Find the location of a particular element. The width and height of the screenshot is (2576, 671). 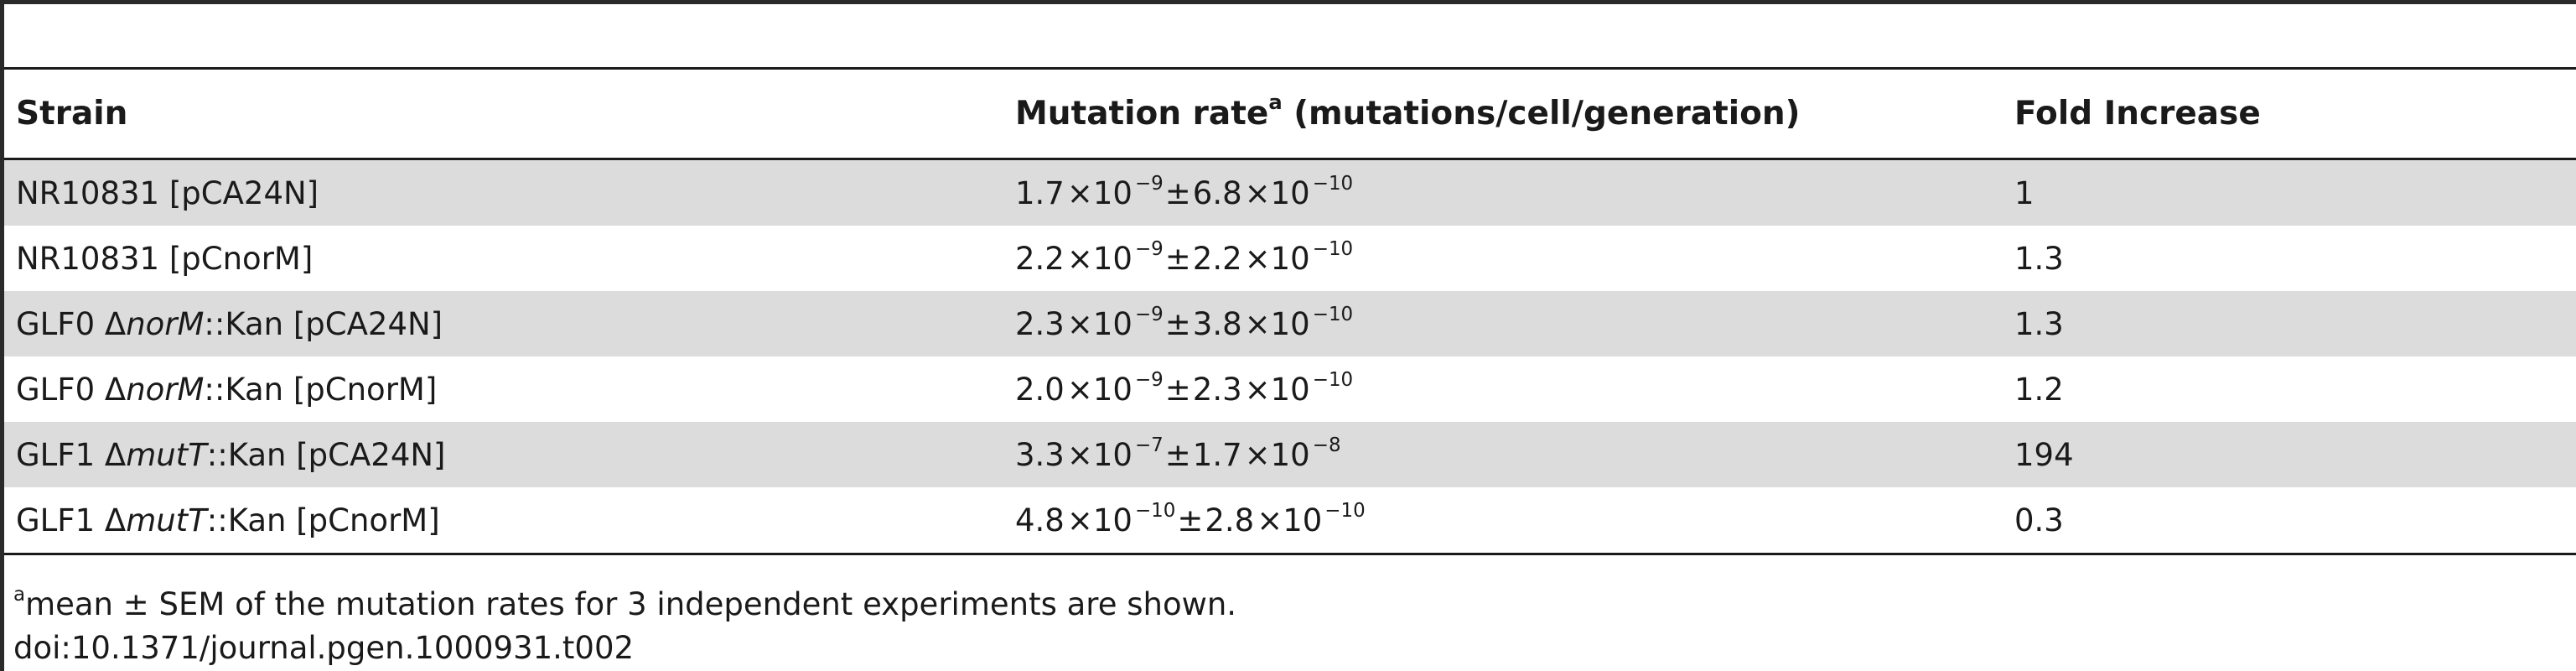

rate-mantissa: 4.8 is located at coordinates (1040, 520).